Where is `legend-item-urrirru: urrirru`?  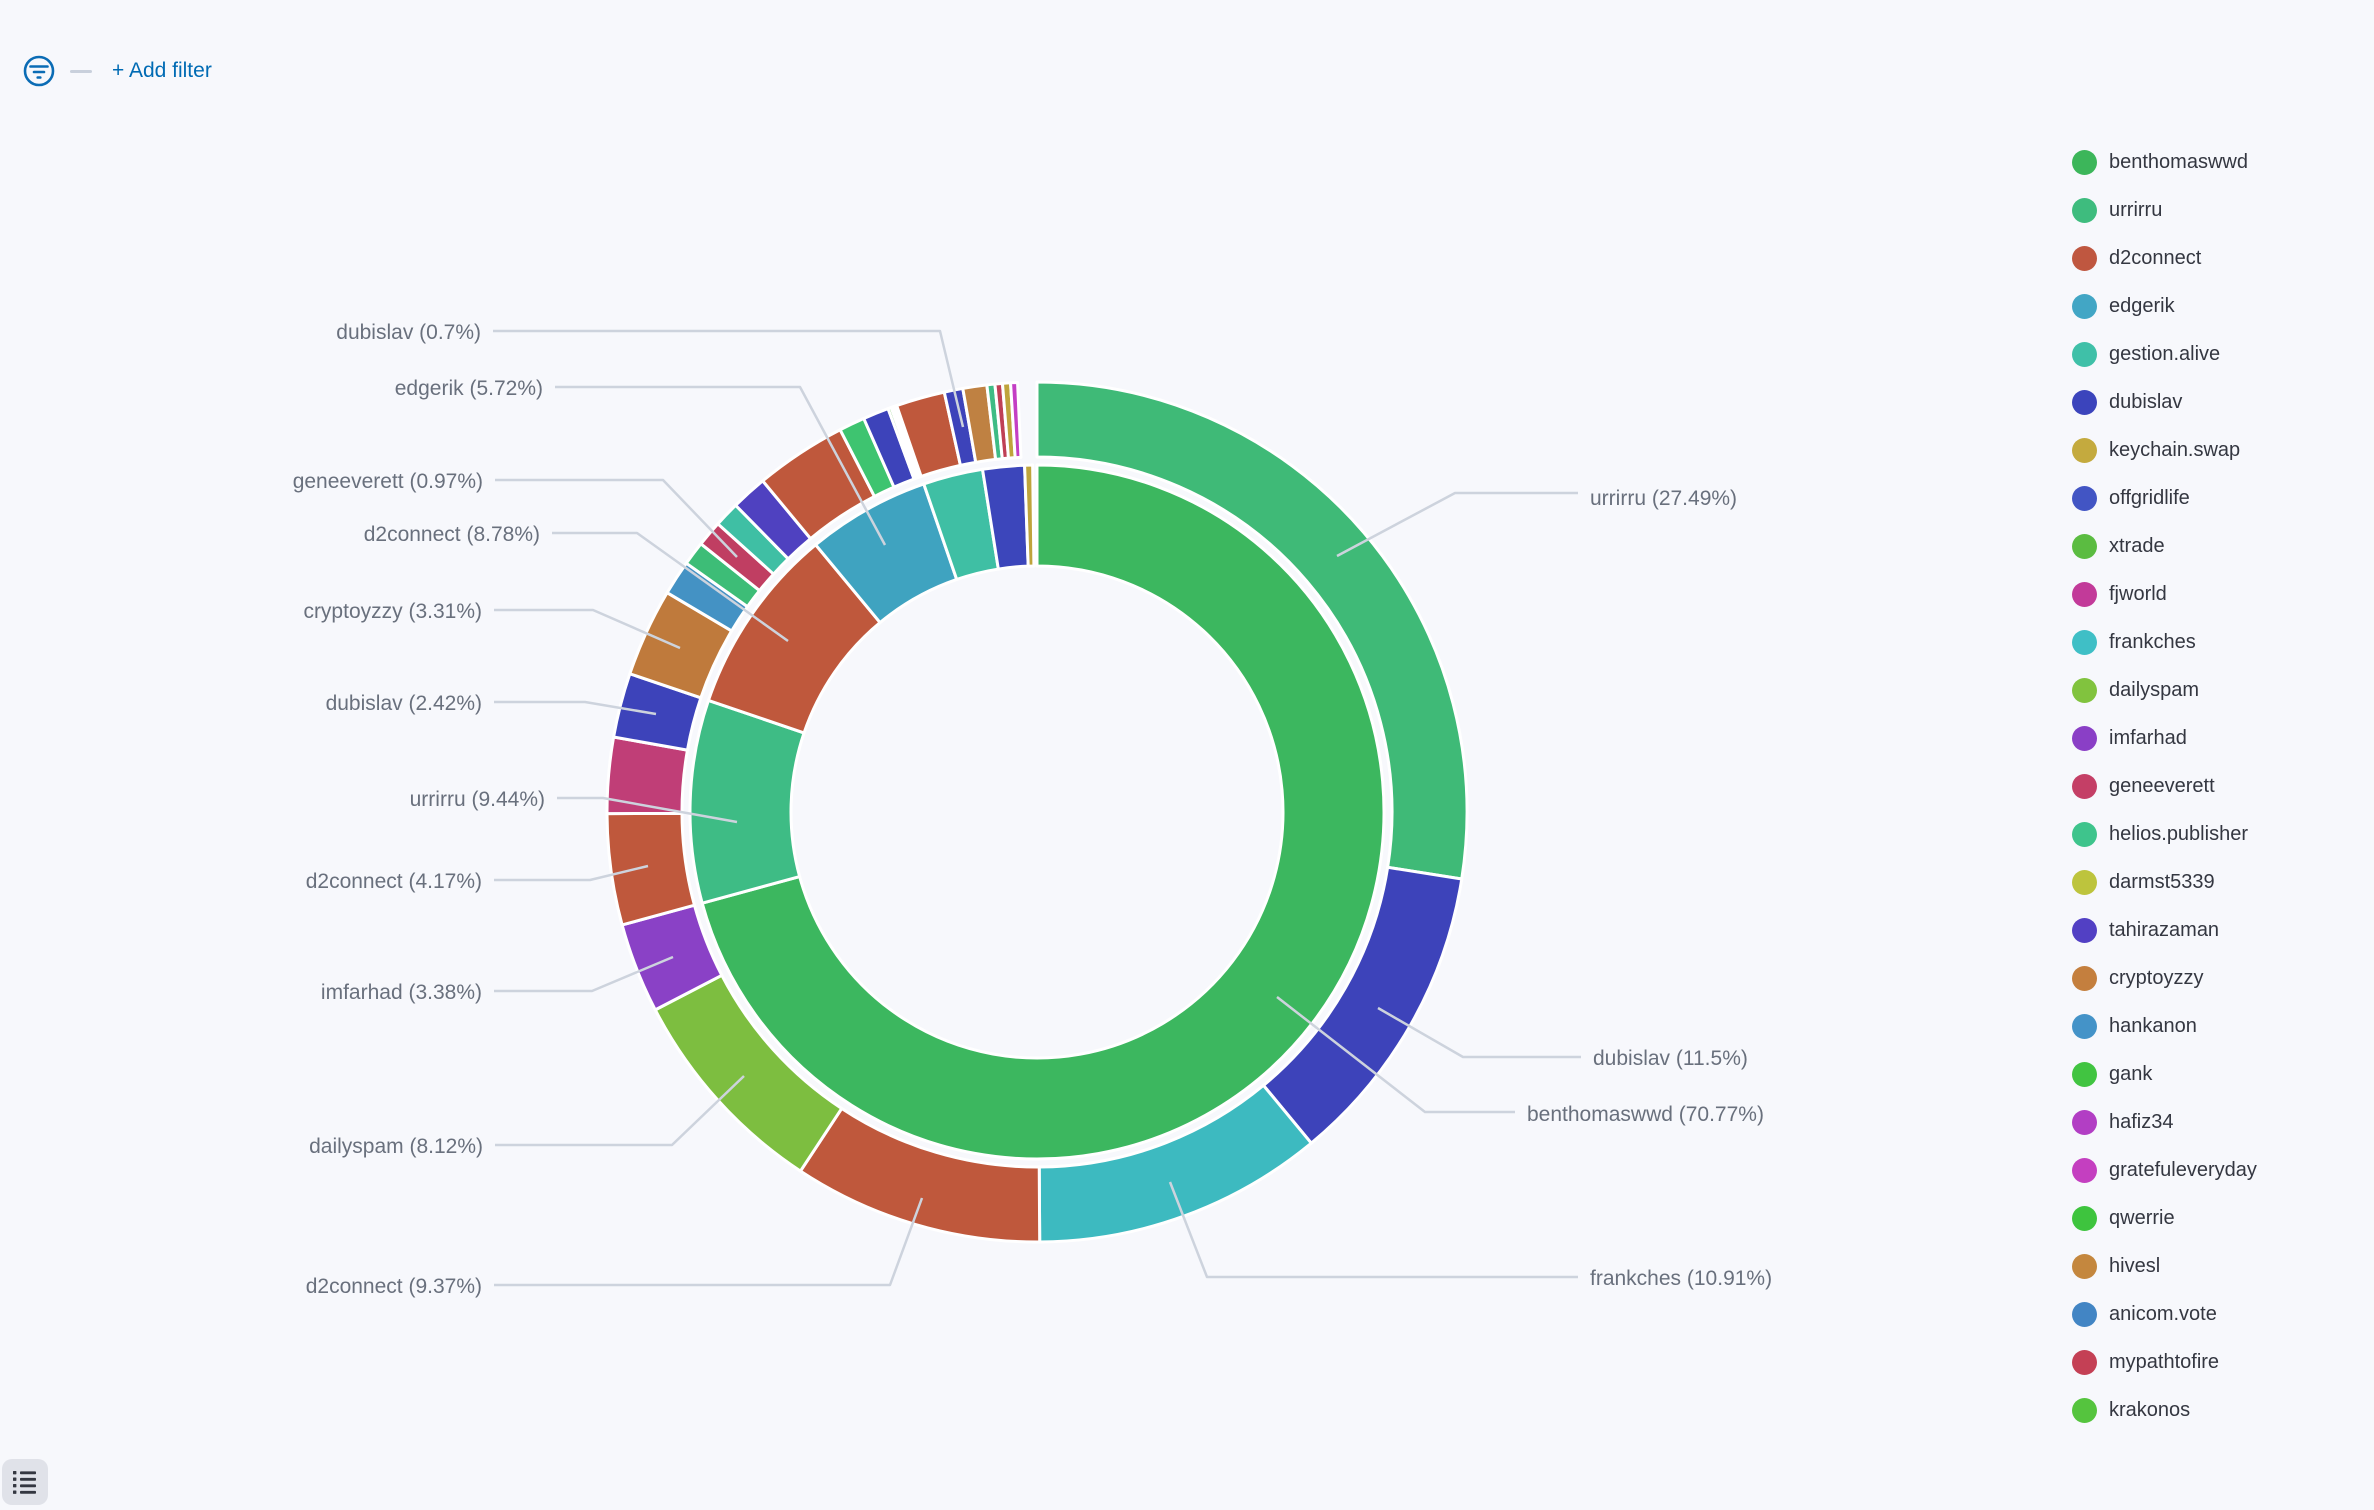 legend-item-urrirru: urrirru is located at coordinates (2164, 210).